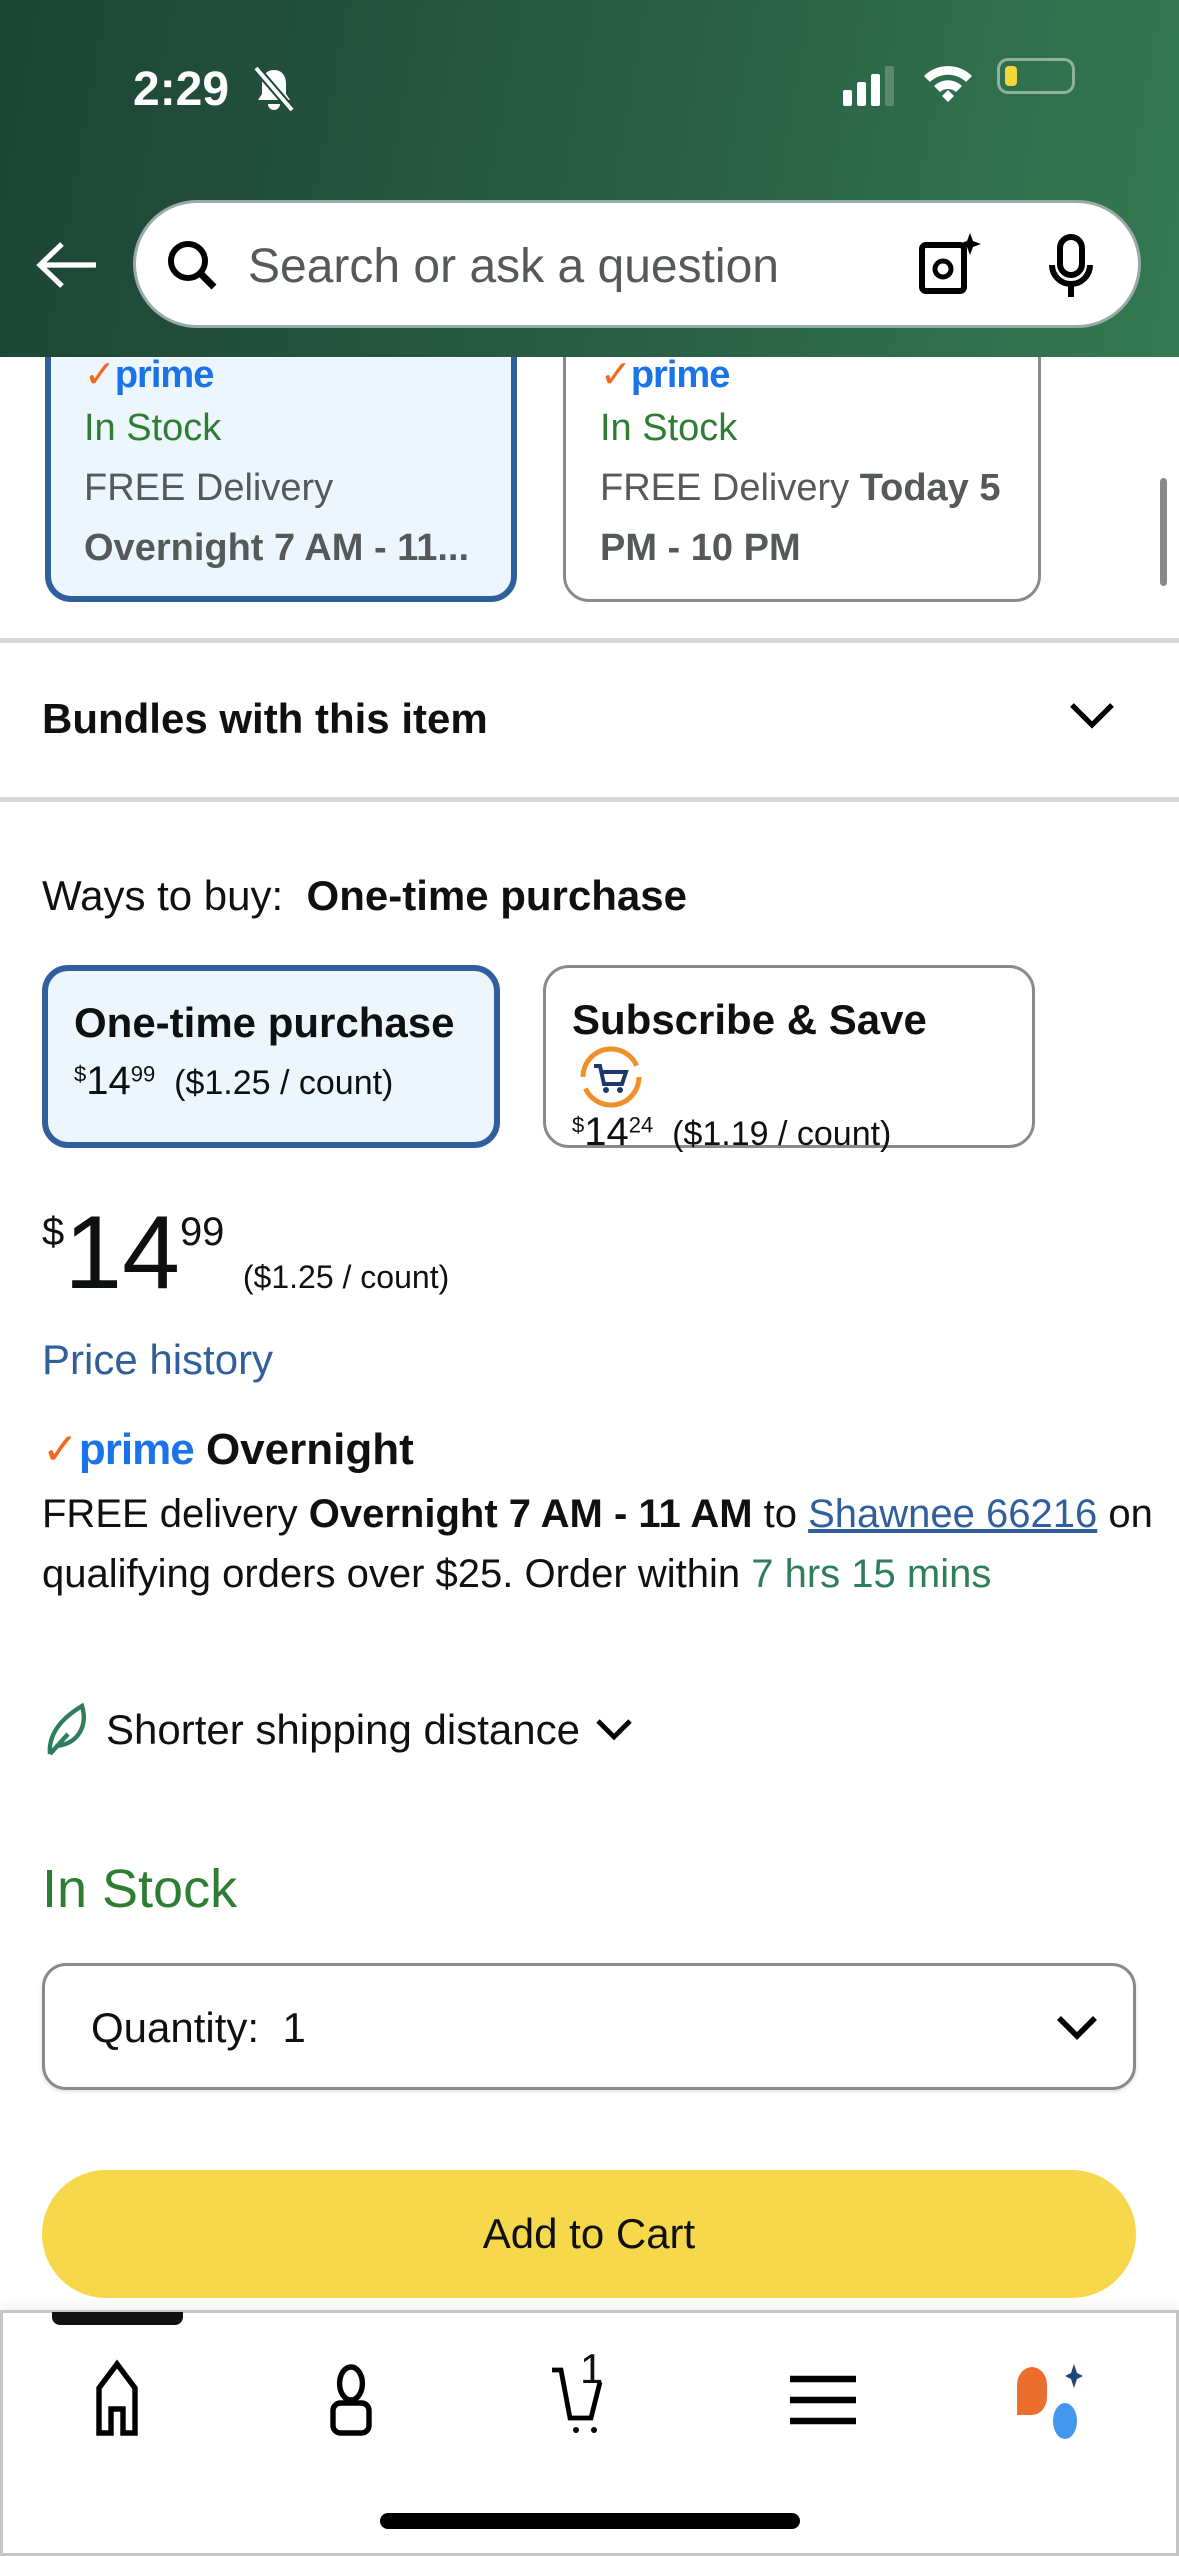 This screenshot has width=1179, height=2556. What do you see at coordinates (68, 265) in the screenshot?
I see `back-arrow-icon` at bounding box center [68, 265].